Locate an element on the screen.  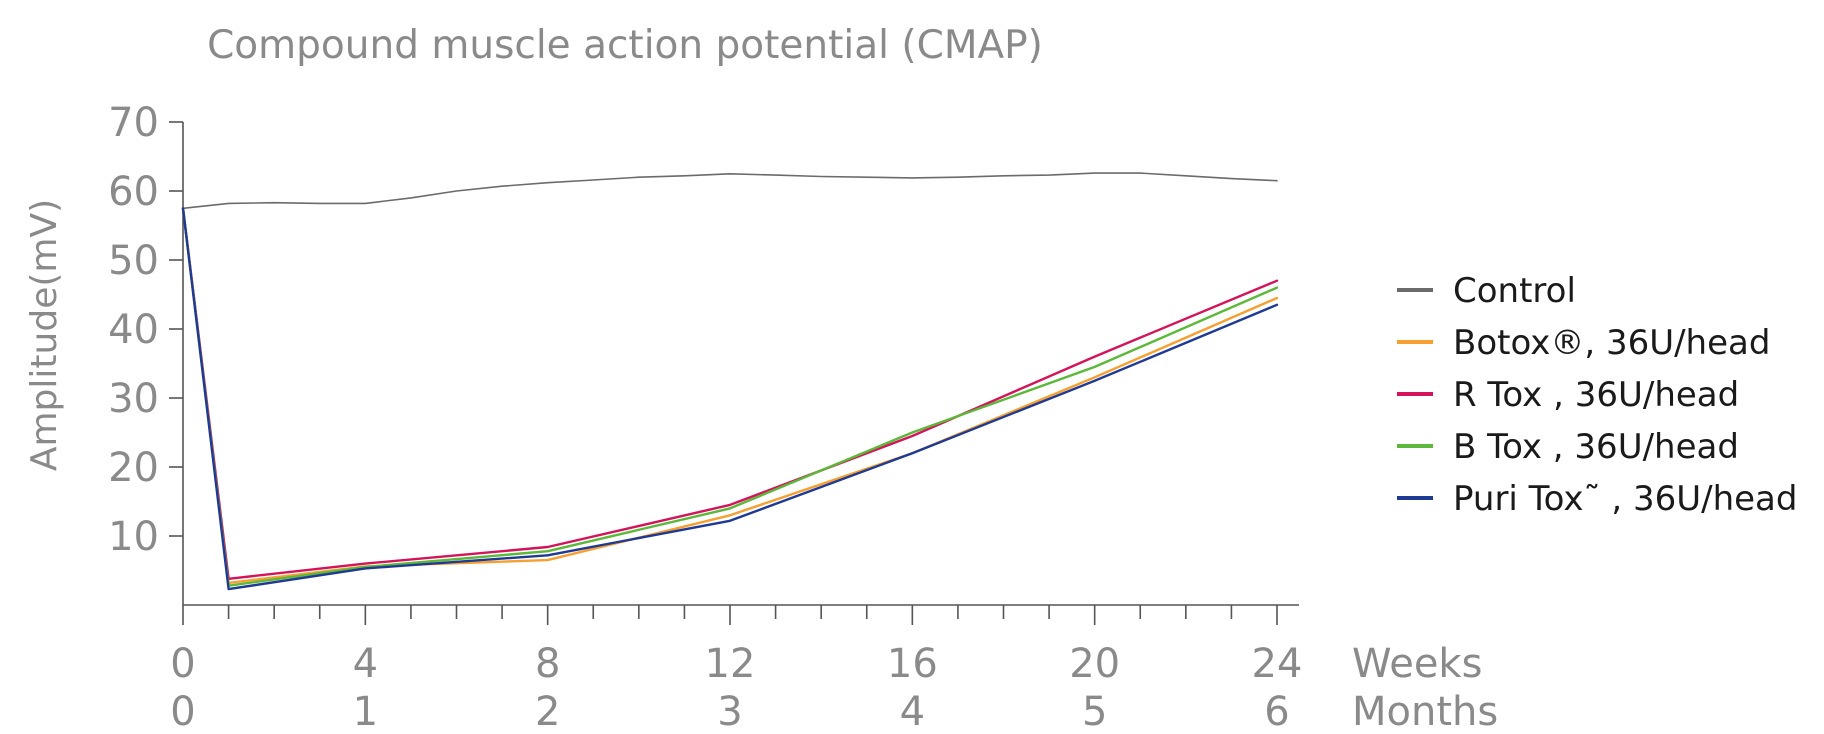
legend-label: Control is located at coordinates (1514, 291).